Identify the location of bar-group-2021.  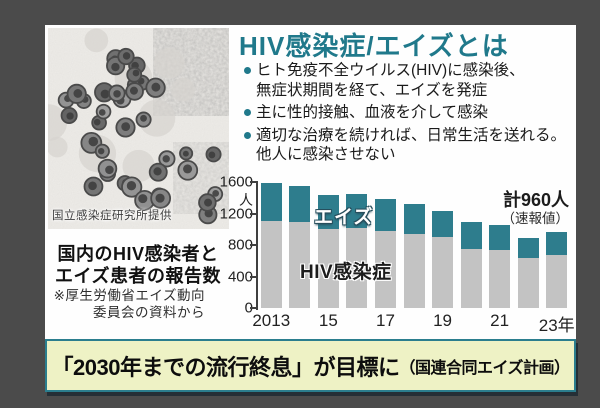
(500, 266).